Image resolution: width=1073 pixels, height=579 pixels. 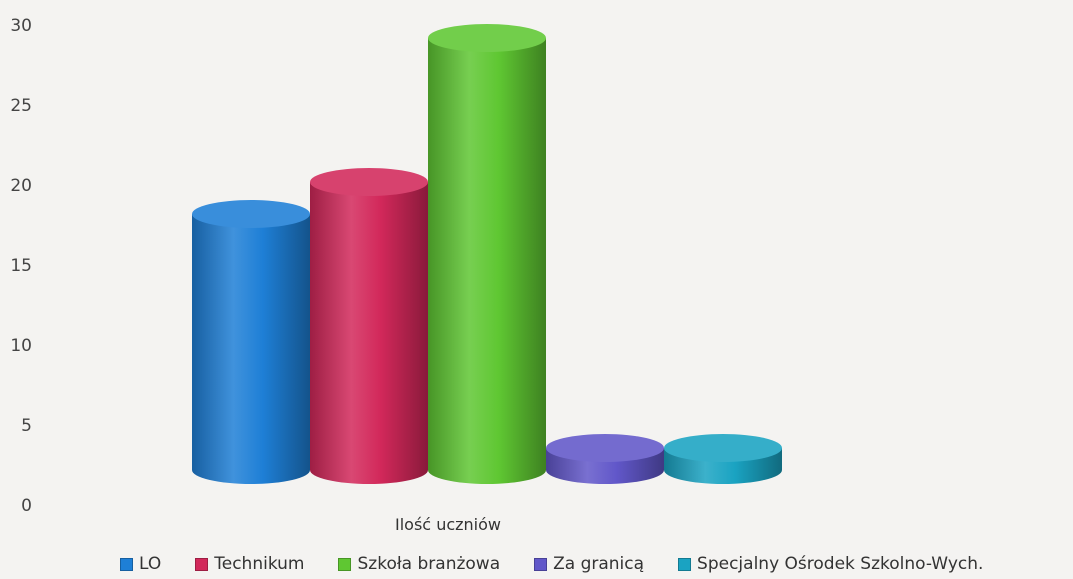 I want to click on y-tick-label: 25, so click(x=21, y=106).